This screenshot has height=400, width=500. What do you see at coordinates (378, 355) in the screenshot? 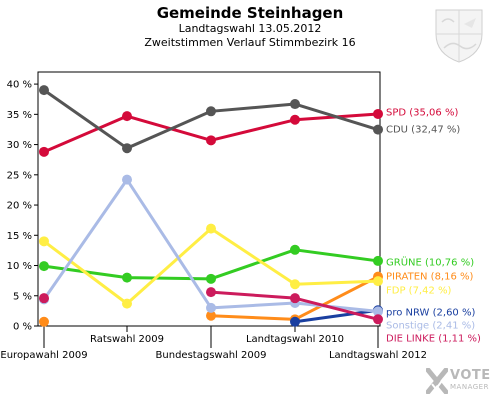
I see `x-tick-label: Landtagswahl 2012` at bounding box center [378, 355].